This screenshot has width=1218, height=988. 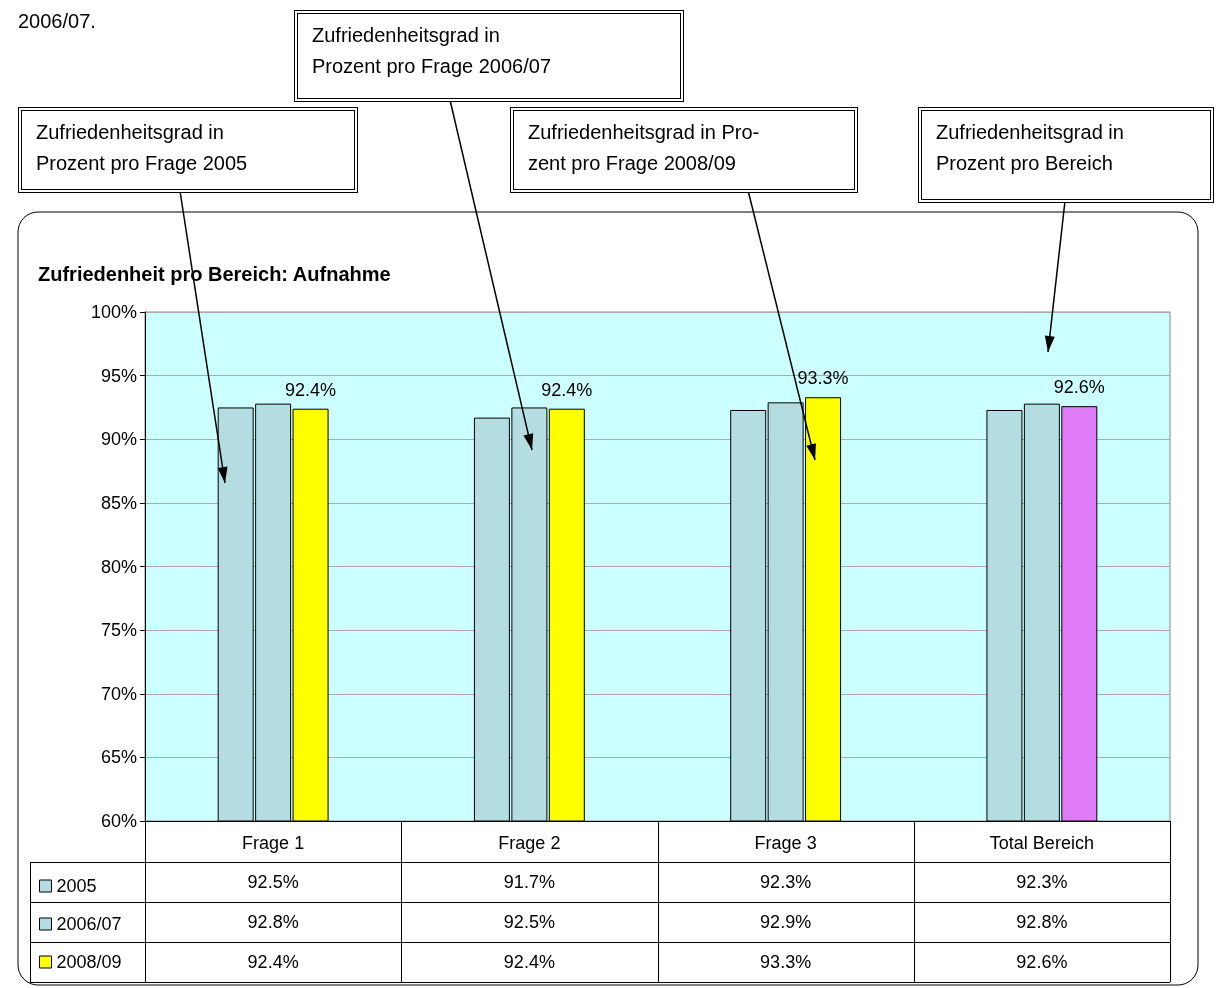 I want to click on data-label: 93.3%, so click(x=786, y=962).